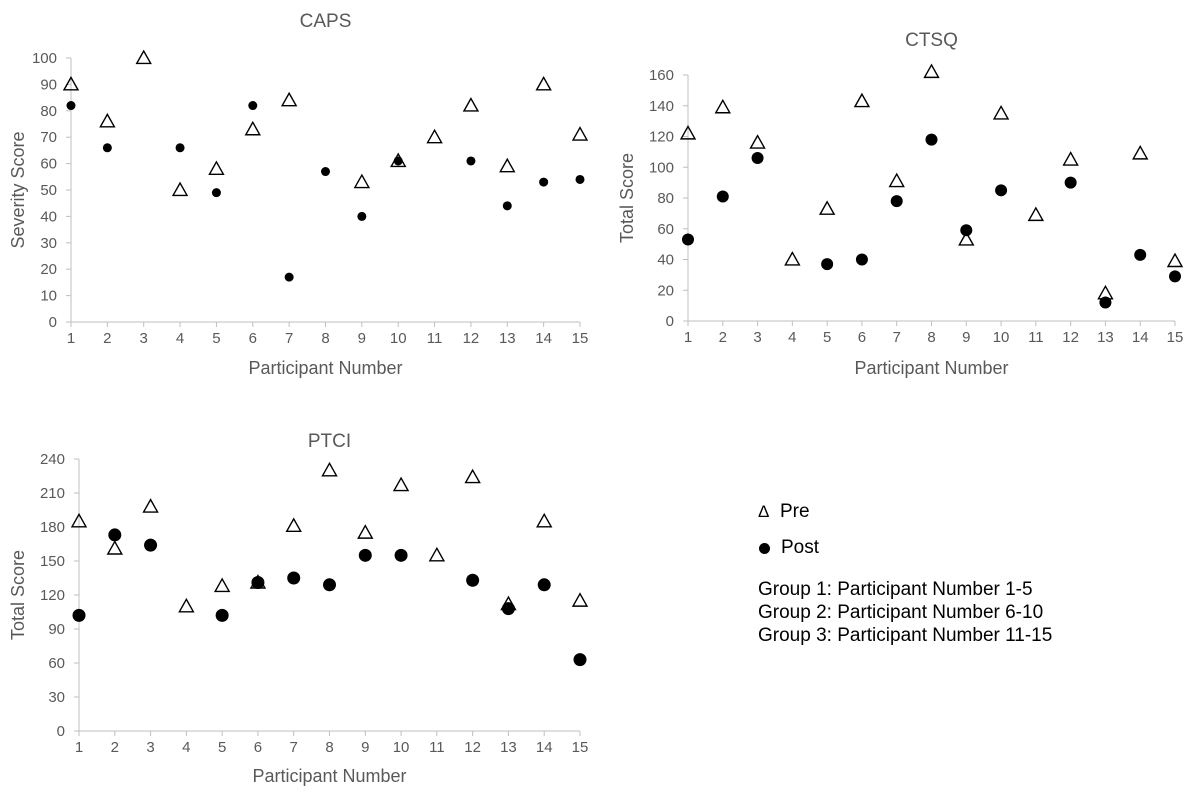 The image size is (1192, 792). I want to click on legend-post-label: Post, so click(800, 547).